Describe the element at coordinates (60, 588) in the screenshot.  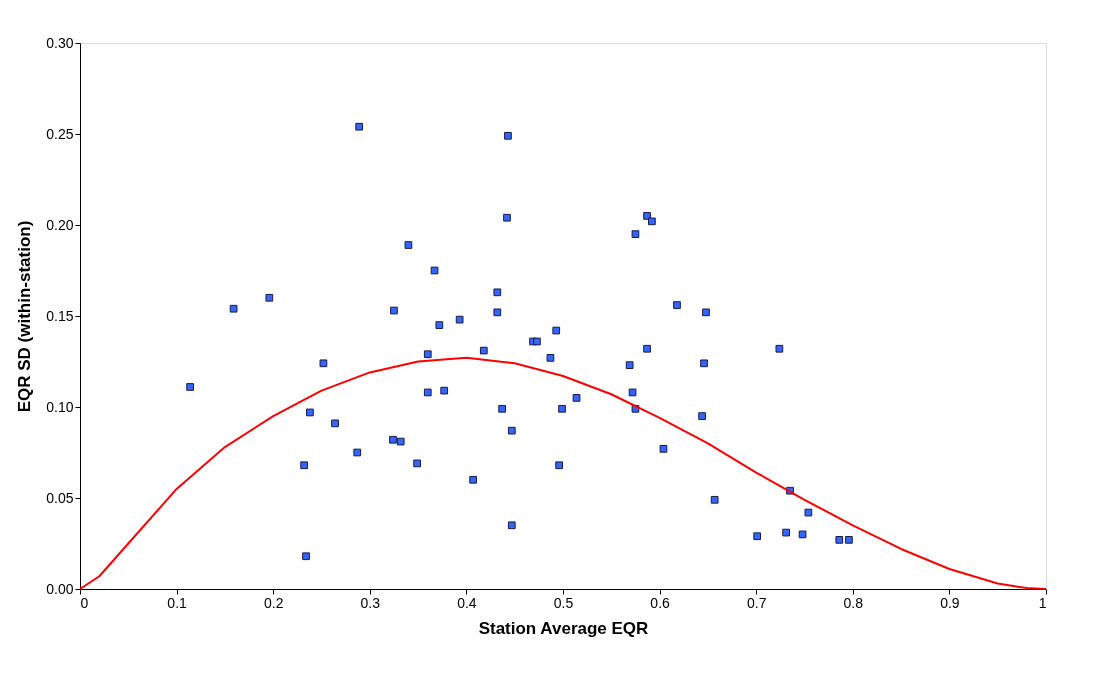
I see `y-tick-label: 0.00` at that location.